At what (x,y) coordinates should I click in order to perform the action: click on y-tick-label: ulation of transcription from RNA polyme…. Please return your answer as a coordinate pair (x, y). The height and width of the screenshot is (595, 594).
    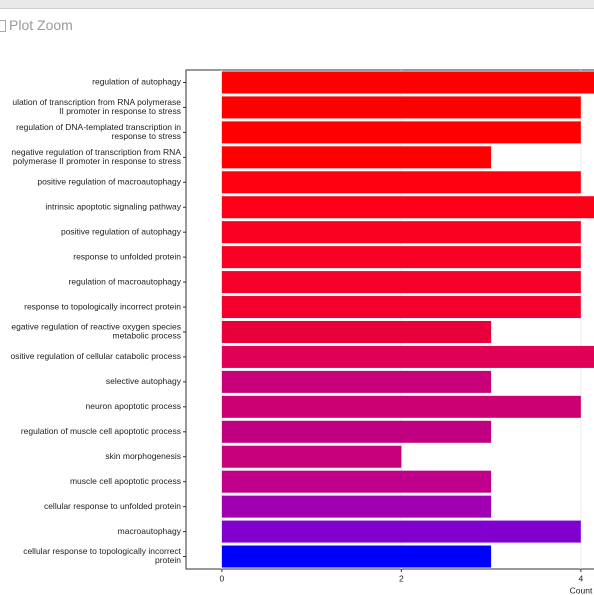
    Looking at the image, I should click on (96, 106).